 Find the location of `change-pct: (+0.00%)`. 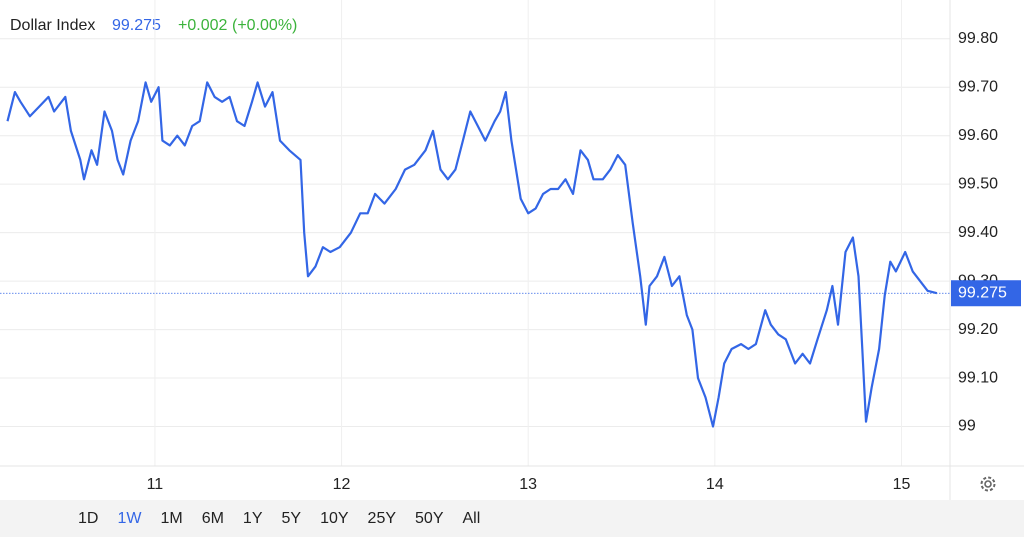

change-pct: (+0.00%) is located at coordinates (264, 25).